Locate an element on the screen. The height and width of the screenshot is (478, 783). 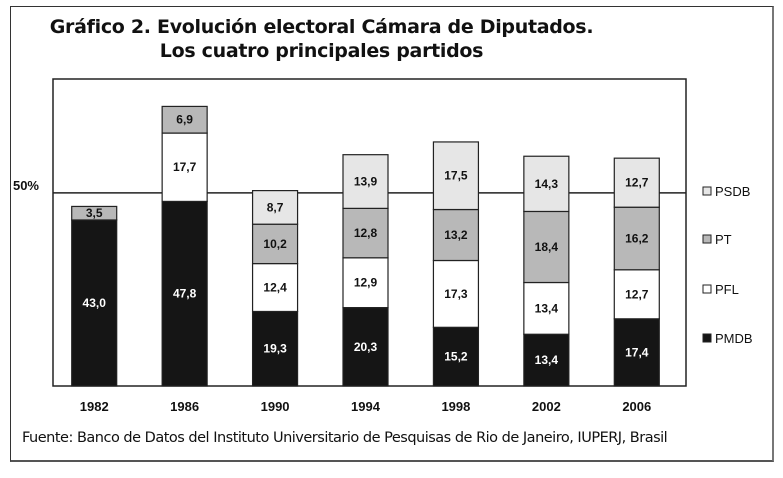
data-label-pfl-1990: 12,4 is located at coordinates (275, 288).